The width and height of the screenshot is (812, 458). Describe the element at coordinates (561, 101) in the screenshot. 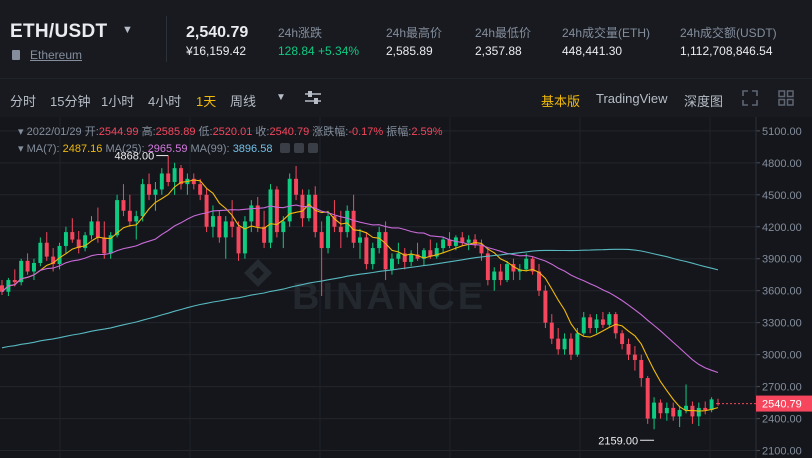

I see `view-tab-basic: 基本版` at that location.